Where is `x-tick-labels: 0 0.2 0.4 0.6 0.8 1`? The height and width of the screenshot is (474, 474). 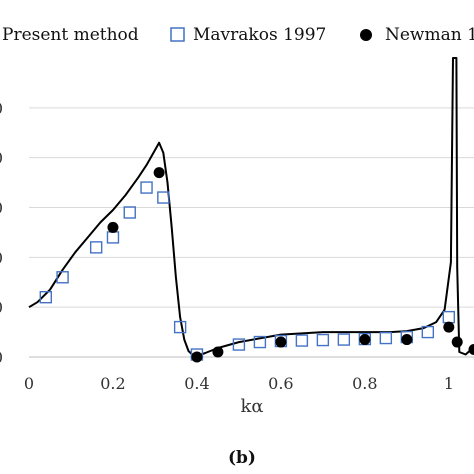 x-tick-labels: 0 0.2 0.4 0.6 0.8 1 is located at coordinates (239, 383).